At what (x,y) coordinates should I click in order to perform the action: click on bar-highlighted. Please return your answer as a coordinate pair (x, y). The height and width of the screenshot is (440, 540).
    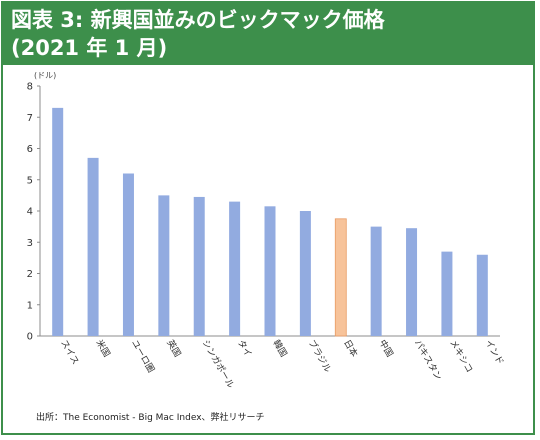
    Looking at the image, I should click on (340, 277).